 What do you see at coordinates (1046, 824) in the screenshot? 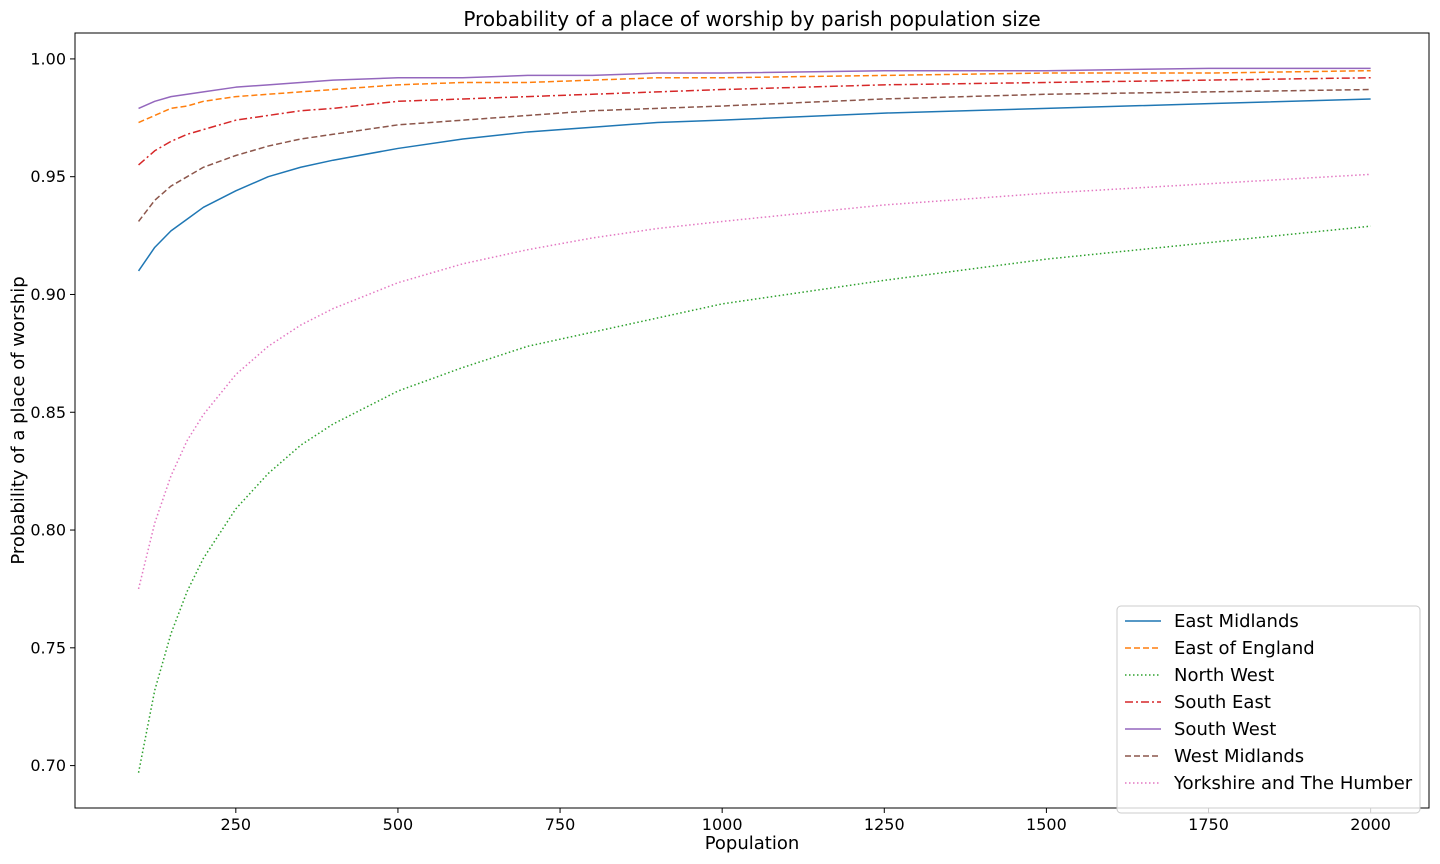
I see `x-tick-label: 1500` at bounding box center [1046, 824].